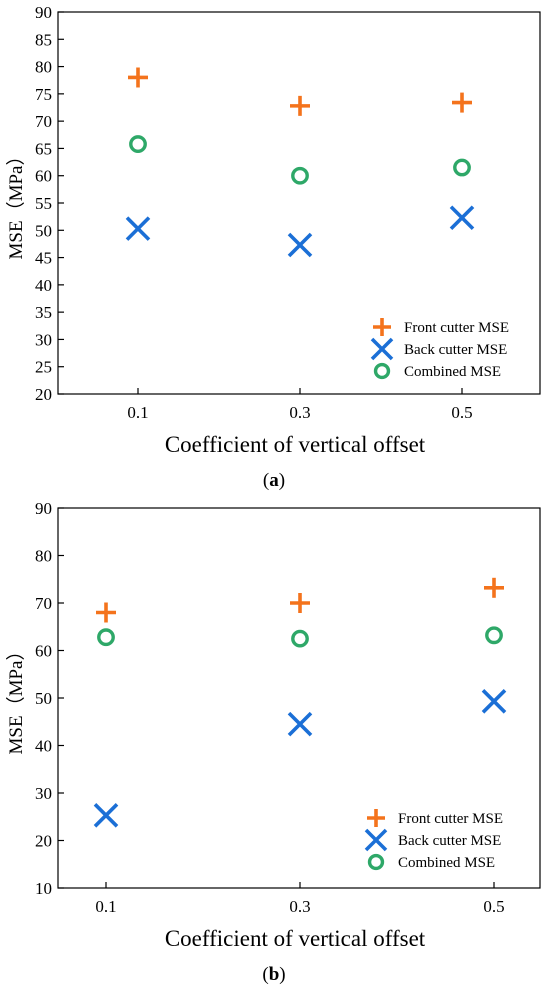 This screenshot has height=992, width=550. Describe the element at coordinates (43, 367) in the screenshot. I see `y-tick-label: 25` at that location.